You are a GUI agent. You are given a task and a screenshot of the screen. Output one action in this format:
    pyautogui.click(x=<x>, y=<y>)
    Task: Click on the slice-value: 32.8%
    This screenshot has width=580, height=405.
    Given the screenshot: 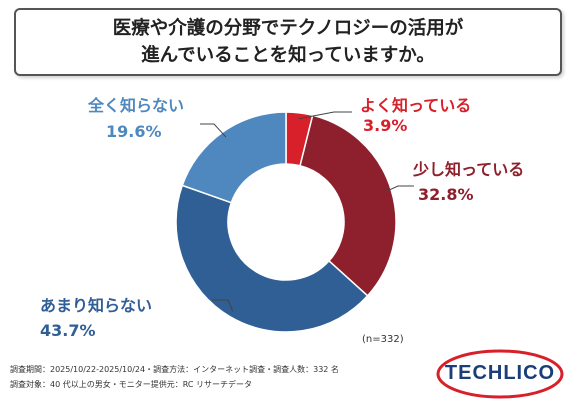 What is the action you would take?
    pyautogui.click(x=446, y=194)
    